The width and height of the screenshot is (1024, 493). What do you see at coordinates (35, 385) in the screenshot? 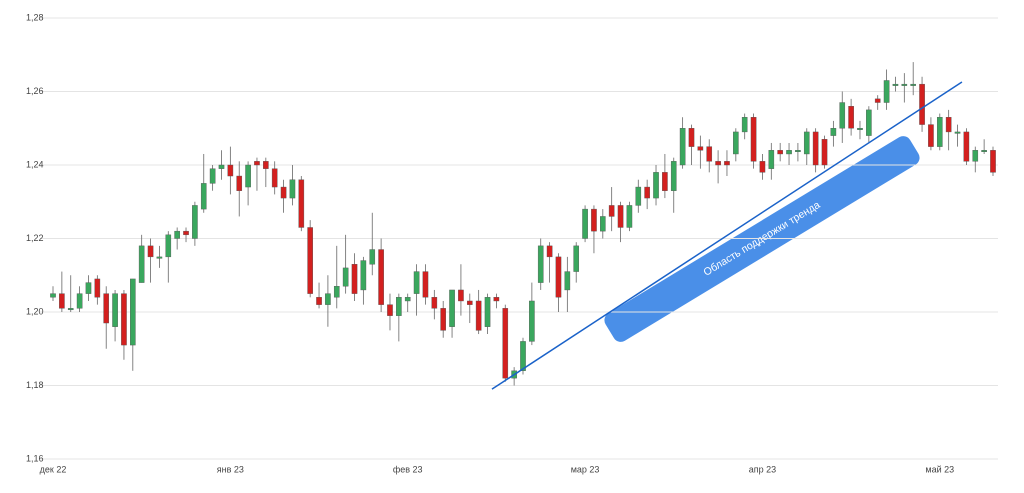
I see `y-tick-label: 1,18` at bounding box center [35, 385].